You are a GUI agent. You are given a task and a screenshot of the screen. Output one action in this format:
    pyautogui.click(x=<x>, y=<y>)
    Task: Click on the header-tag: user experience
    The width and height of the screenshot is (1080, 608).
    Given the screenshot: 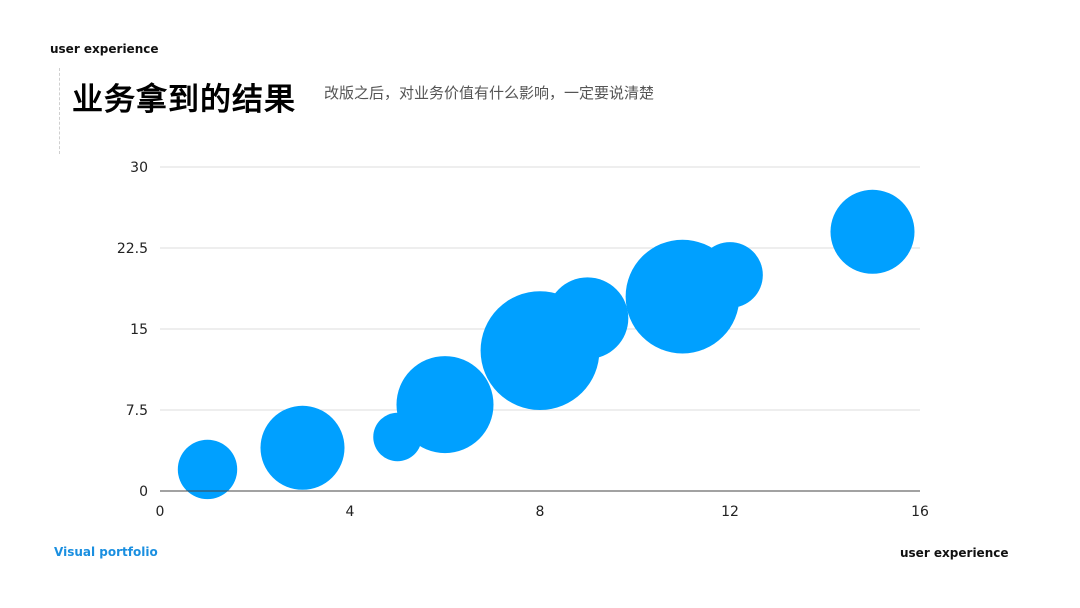 What is the action you would take?
    pyautogui.click(x=104, y=49)
    